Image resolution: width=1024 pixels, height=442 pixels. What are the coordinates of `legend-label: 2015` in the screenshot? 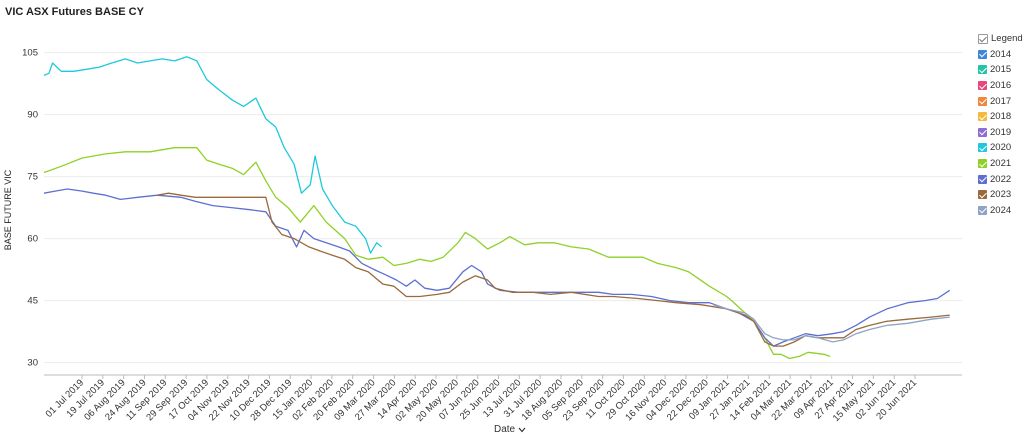 It's located at (1001, 70).